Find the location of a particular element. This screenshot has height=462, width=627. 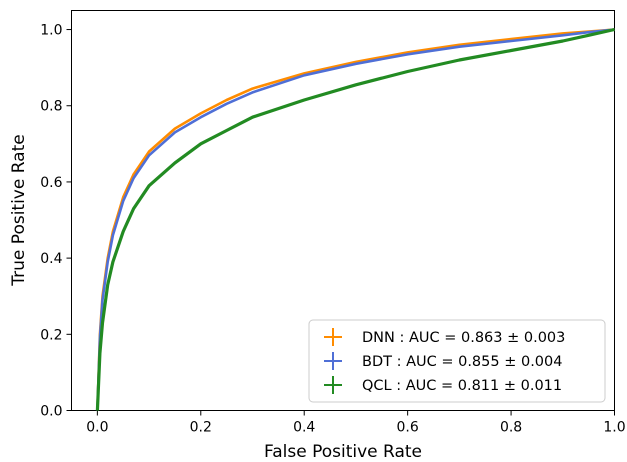

legend-item-2: BDT : AUC = 0.855 ± 0.004 is located at coordinates (443, 361).